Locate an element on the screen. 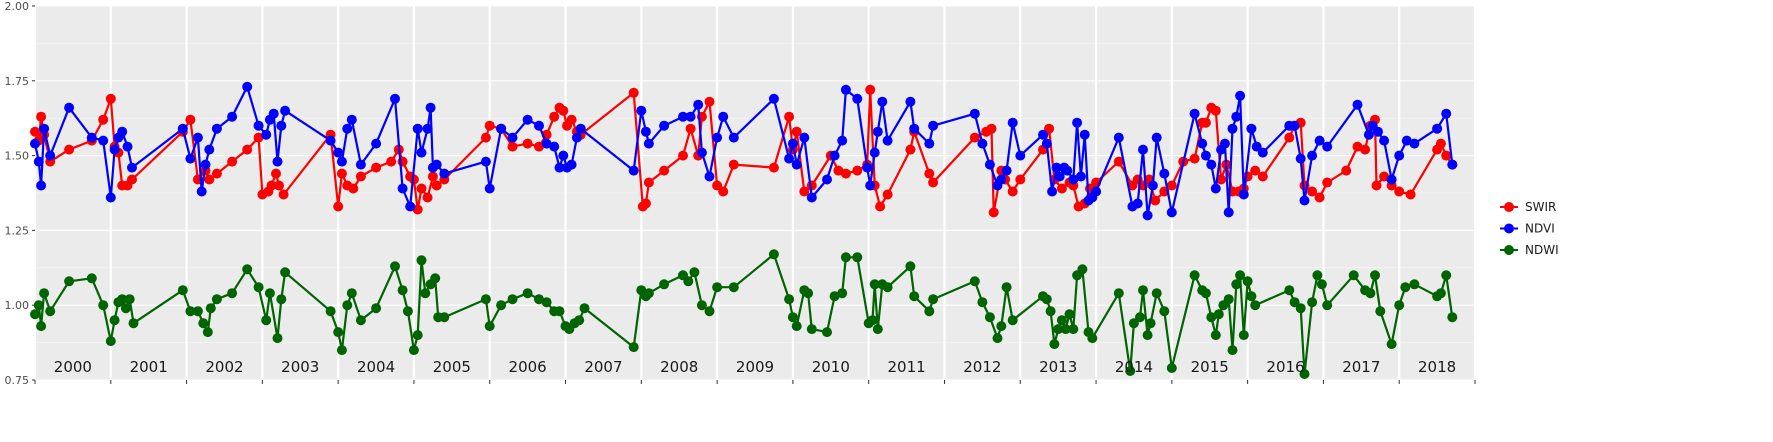 The height and width of the screenshot is (442, 1773). year-label: 2016 is located at coordinates (1285, 367).